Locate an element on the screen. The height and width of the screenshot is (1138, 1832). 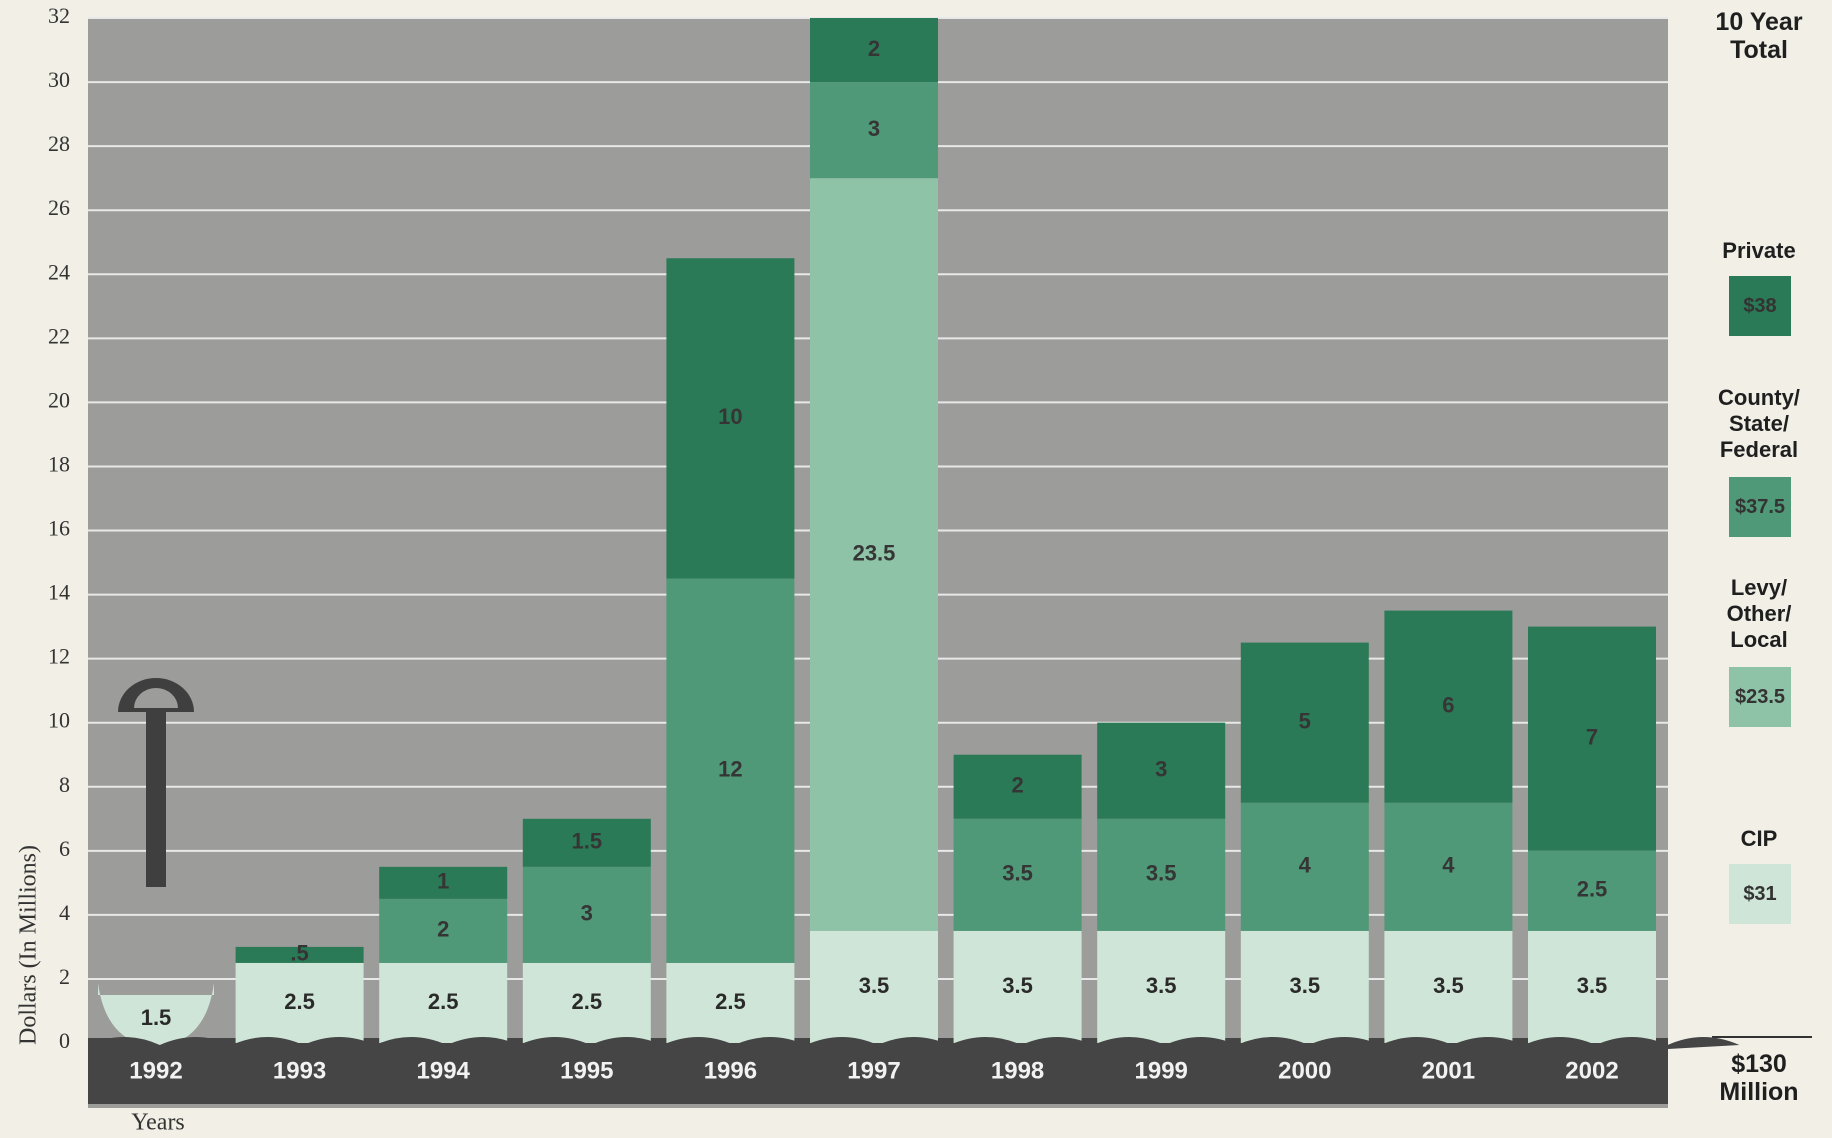
y-tick-label: 2 is located at coordinates (64, 976).